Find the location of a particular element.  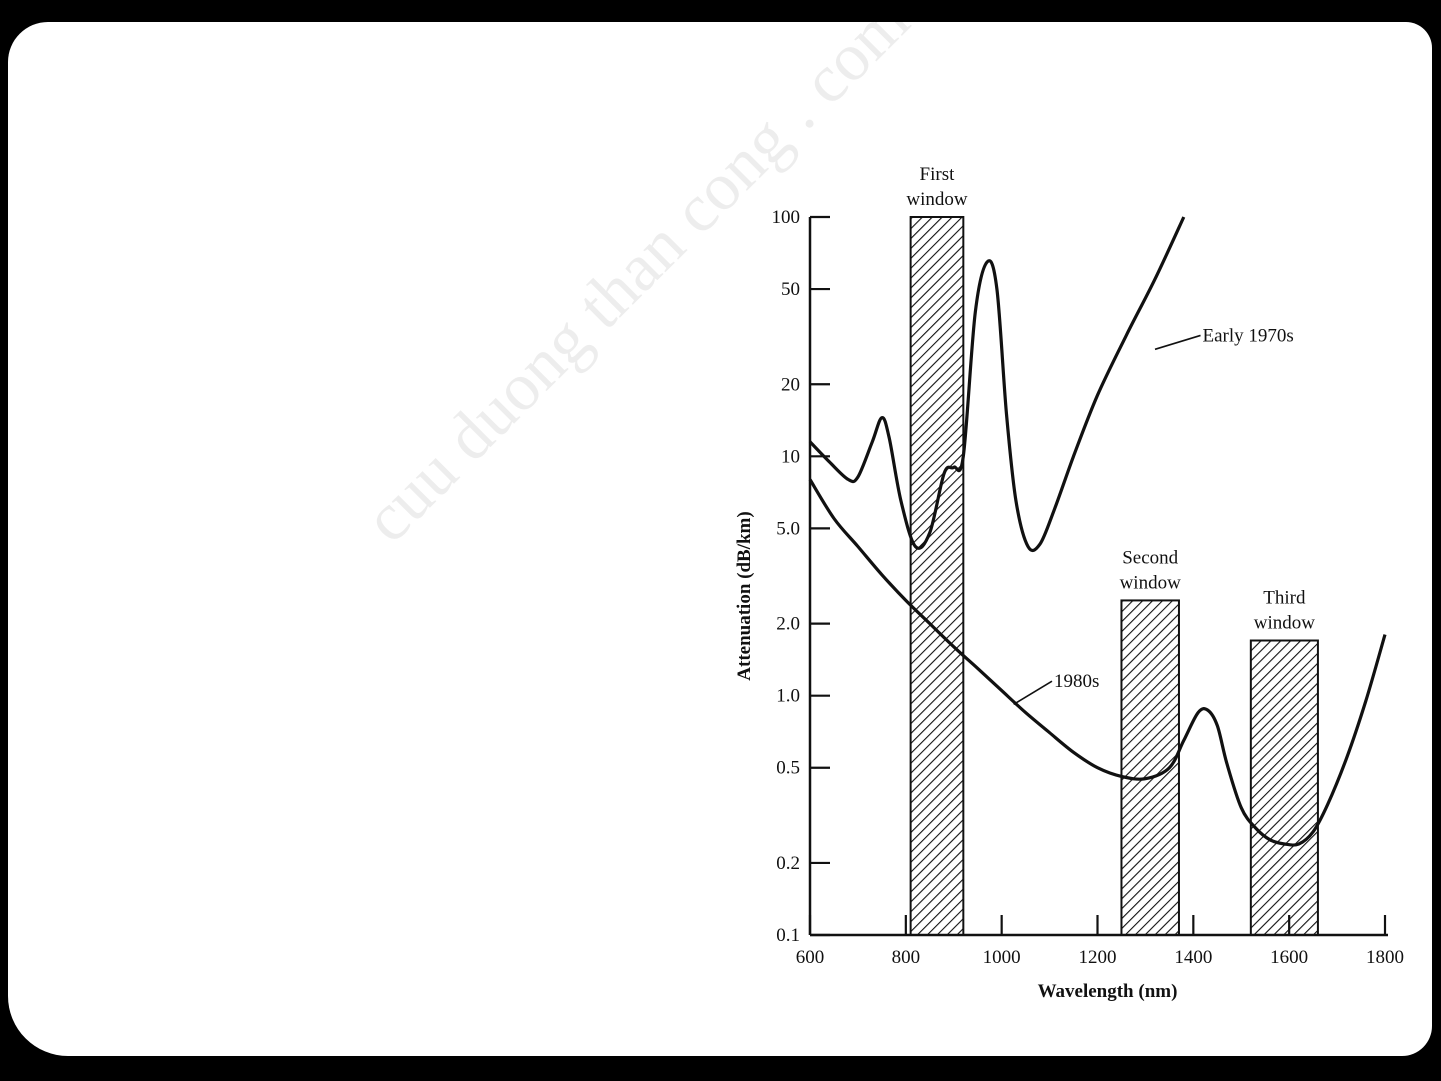

y-tick-label: 1.0 is located at coordinates (788, 696).